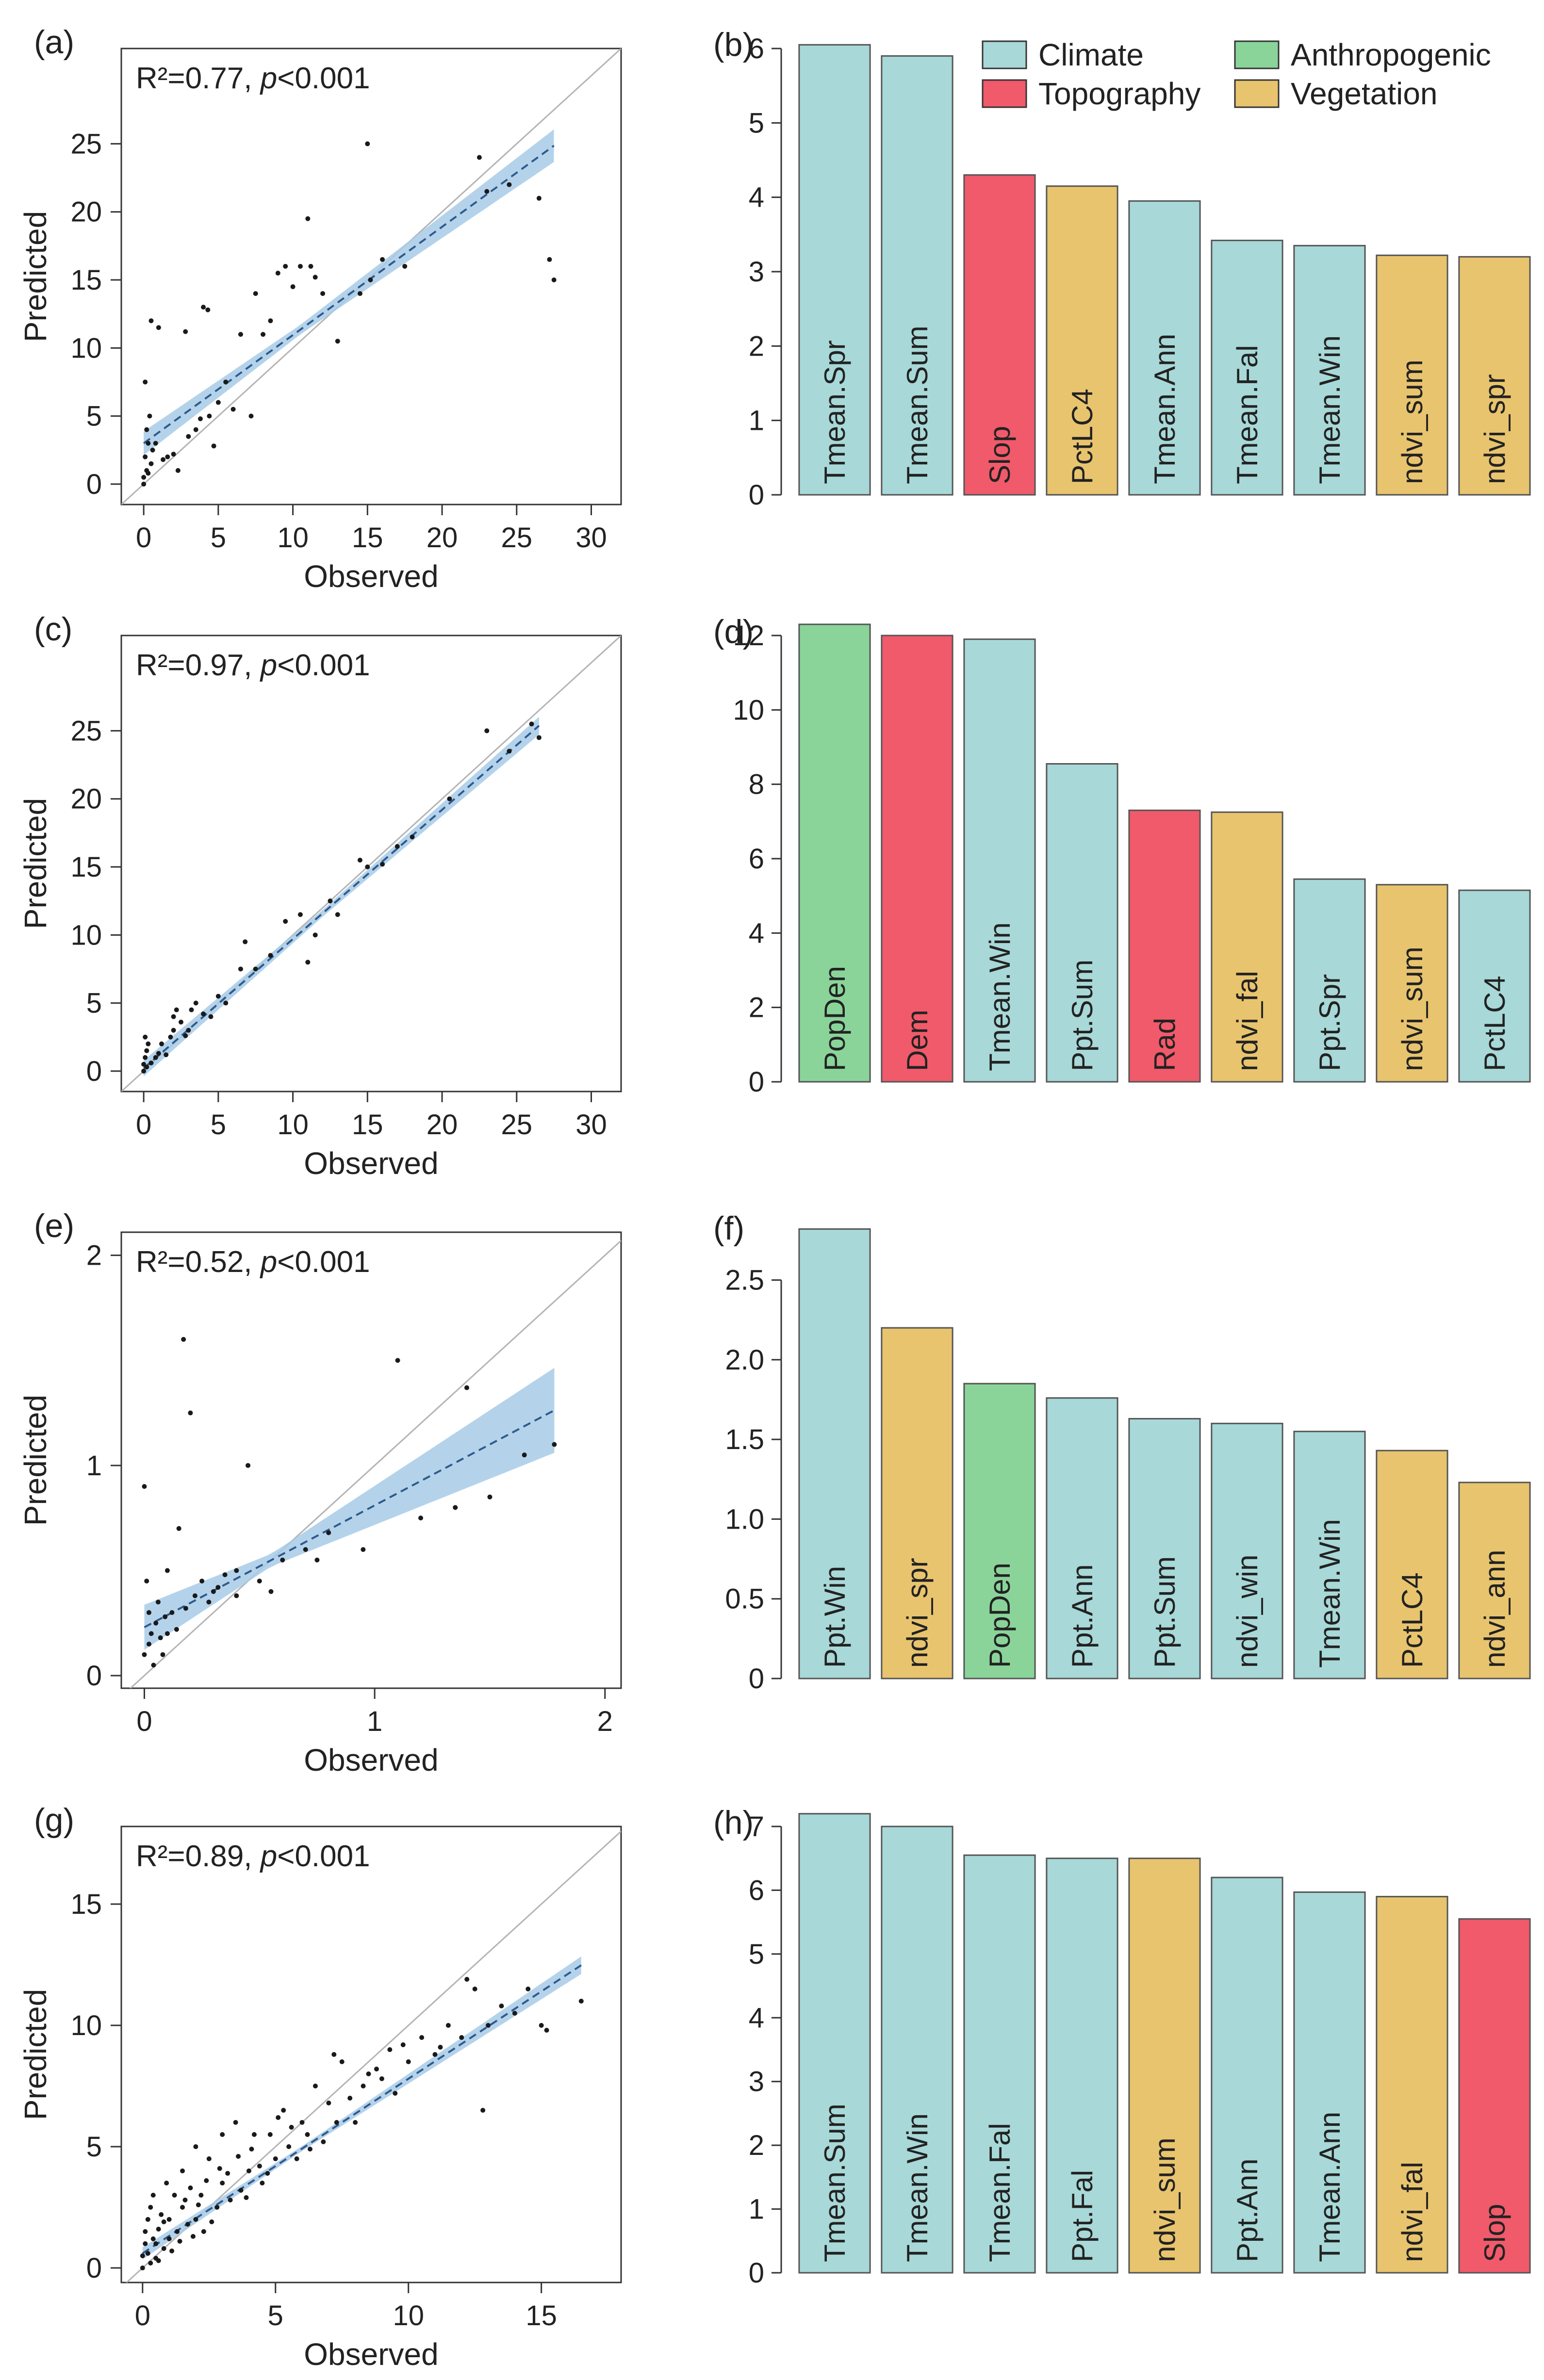 The height and width of the screenshot is (2380, 1544). I want to click on y-tick-label: 12, so click(749, 636).